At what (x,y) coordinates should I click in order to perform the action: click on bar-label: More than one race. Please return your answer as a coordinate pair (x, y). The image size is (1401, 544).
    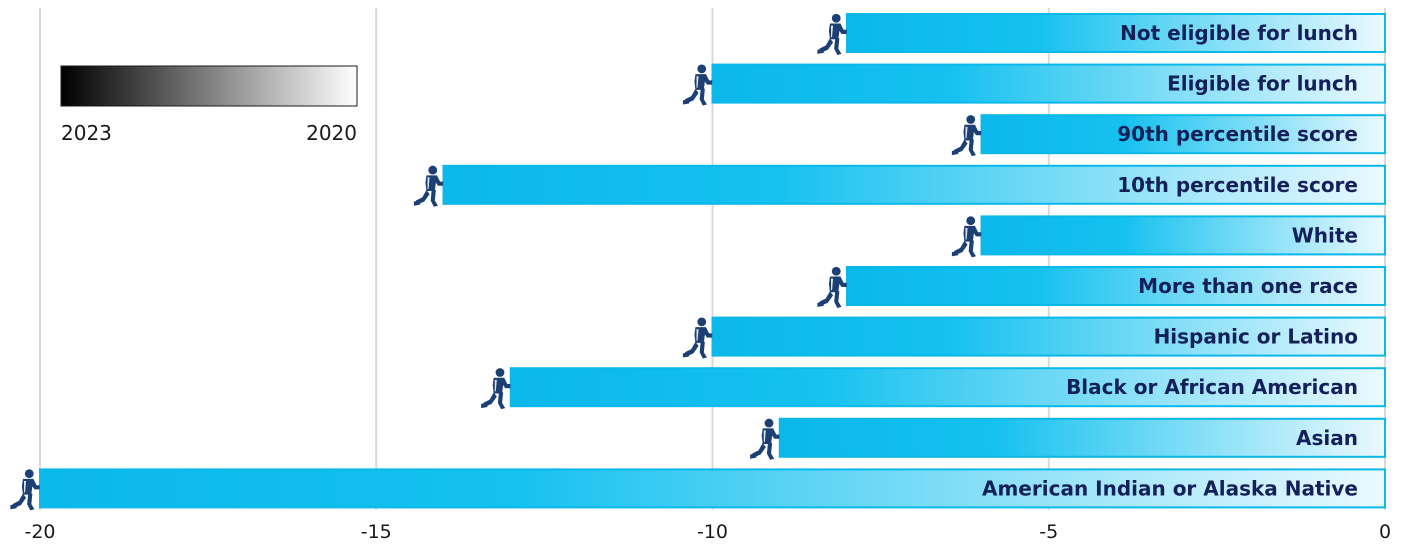
    Looking at the image, I should click on (1248, 286).